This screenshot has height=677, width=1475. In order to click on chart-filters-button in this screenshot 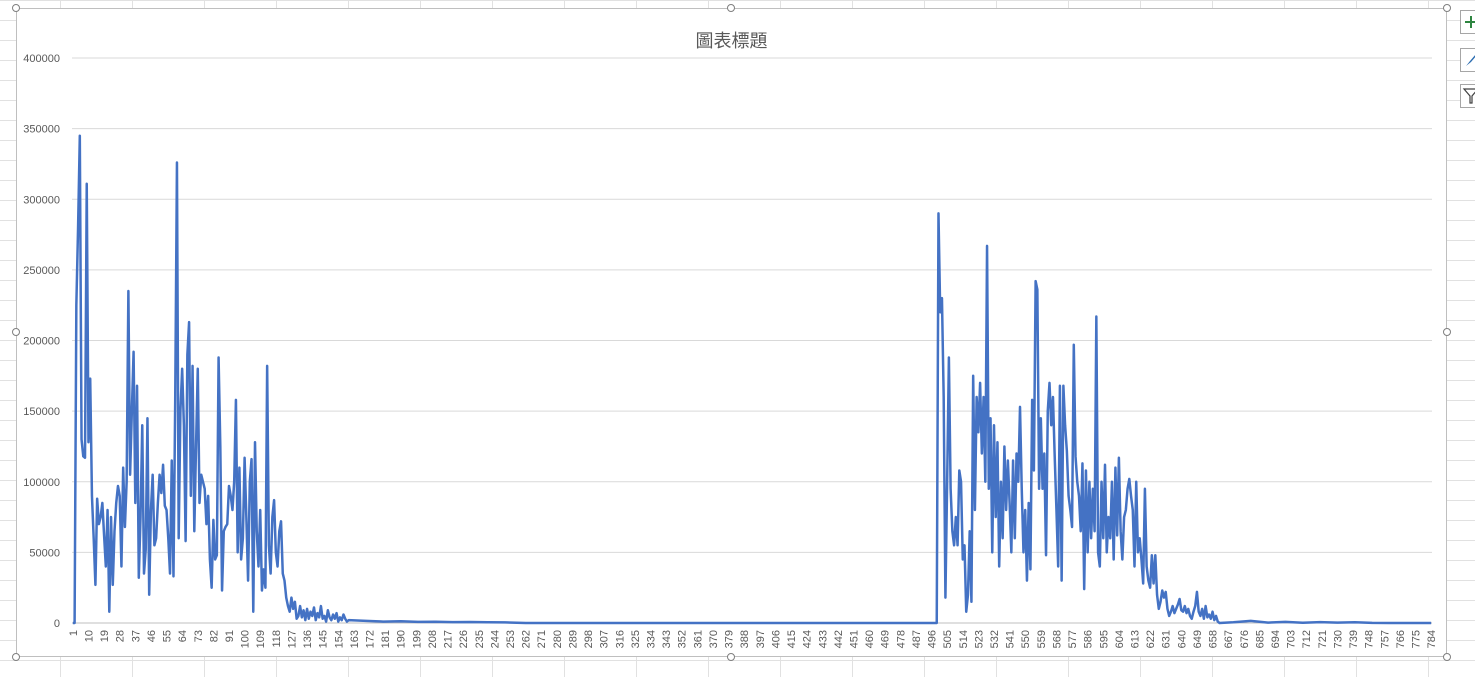, I will do `click(1467, 96)`.